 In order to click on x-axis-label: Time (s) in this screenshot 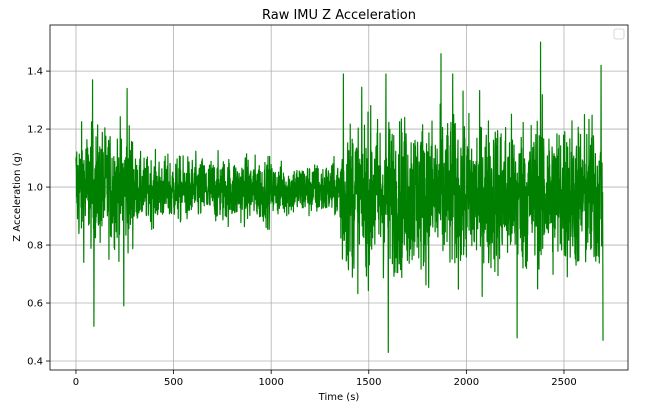, I will do `click(339, 397)`.